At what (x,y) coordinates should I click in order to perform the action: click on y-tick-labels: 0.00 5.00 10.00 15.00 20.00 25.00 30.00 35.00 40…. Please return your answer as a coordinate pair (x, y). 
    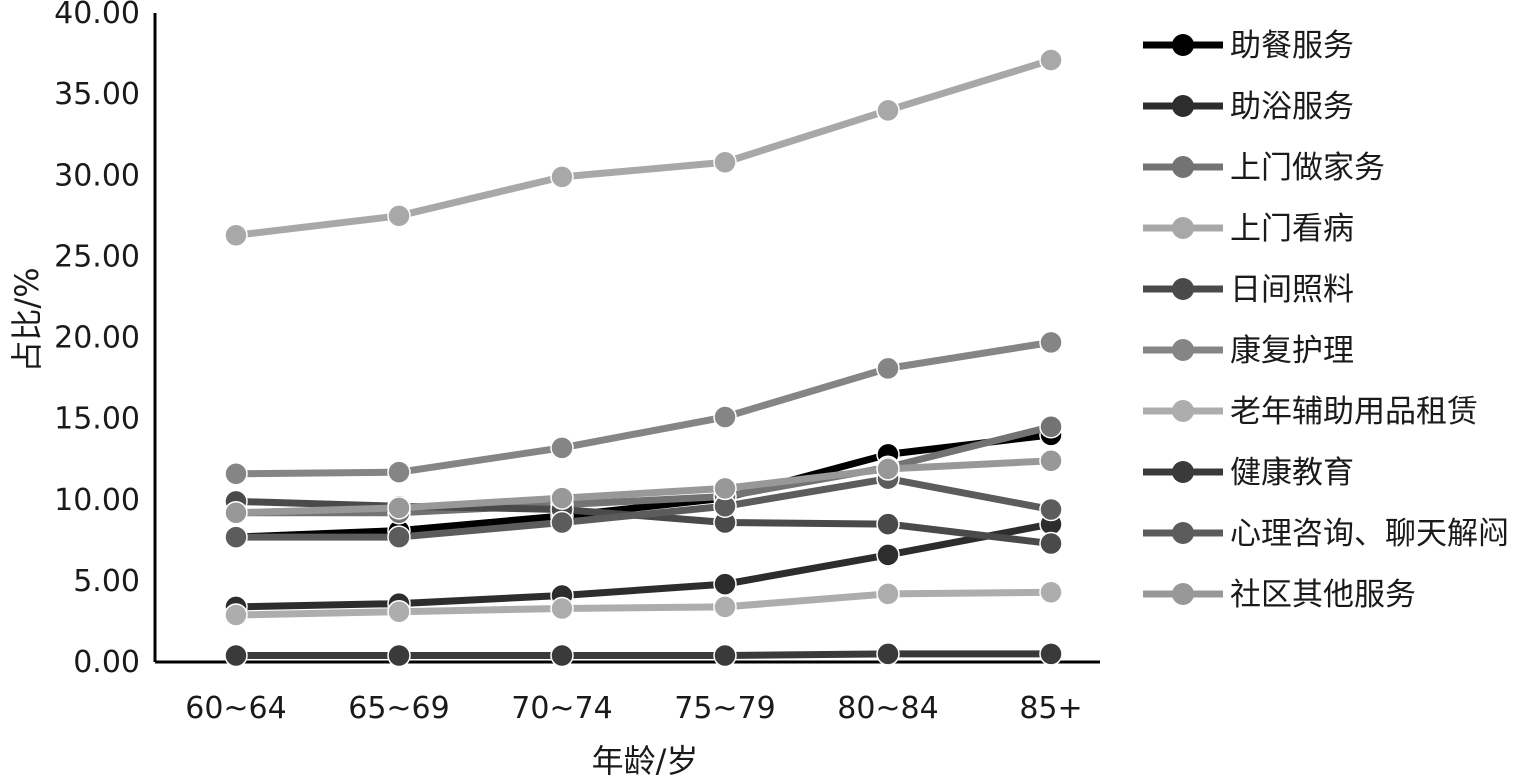
    Looking at the image, I should click on (97, 340).